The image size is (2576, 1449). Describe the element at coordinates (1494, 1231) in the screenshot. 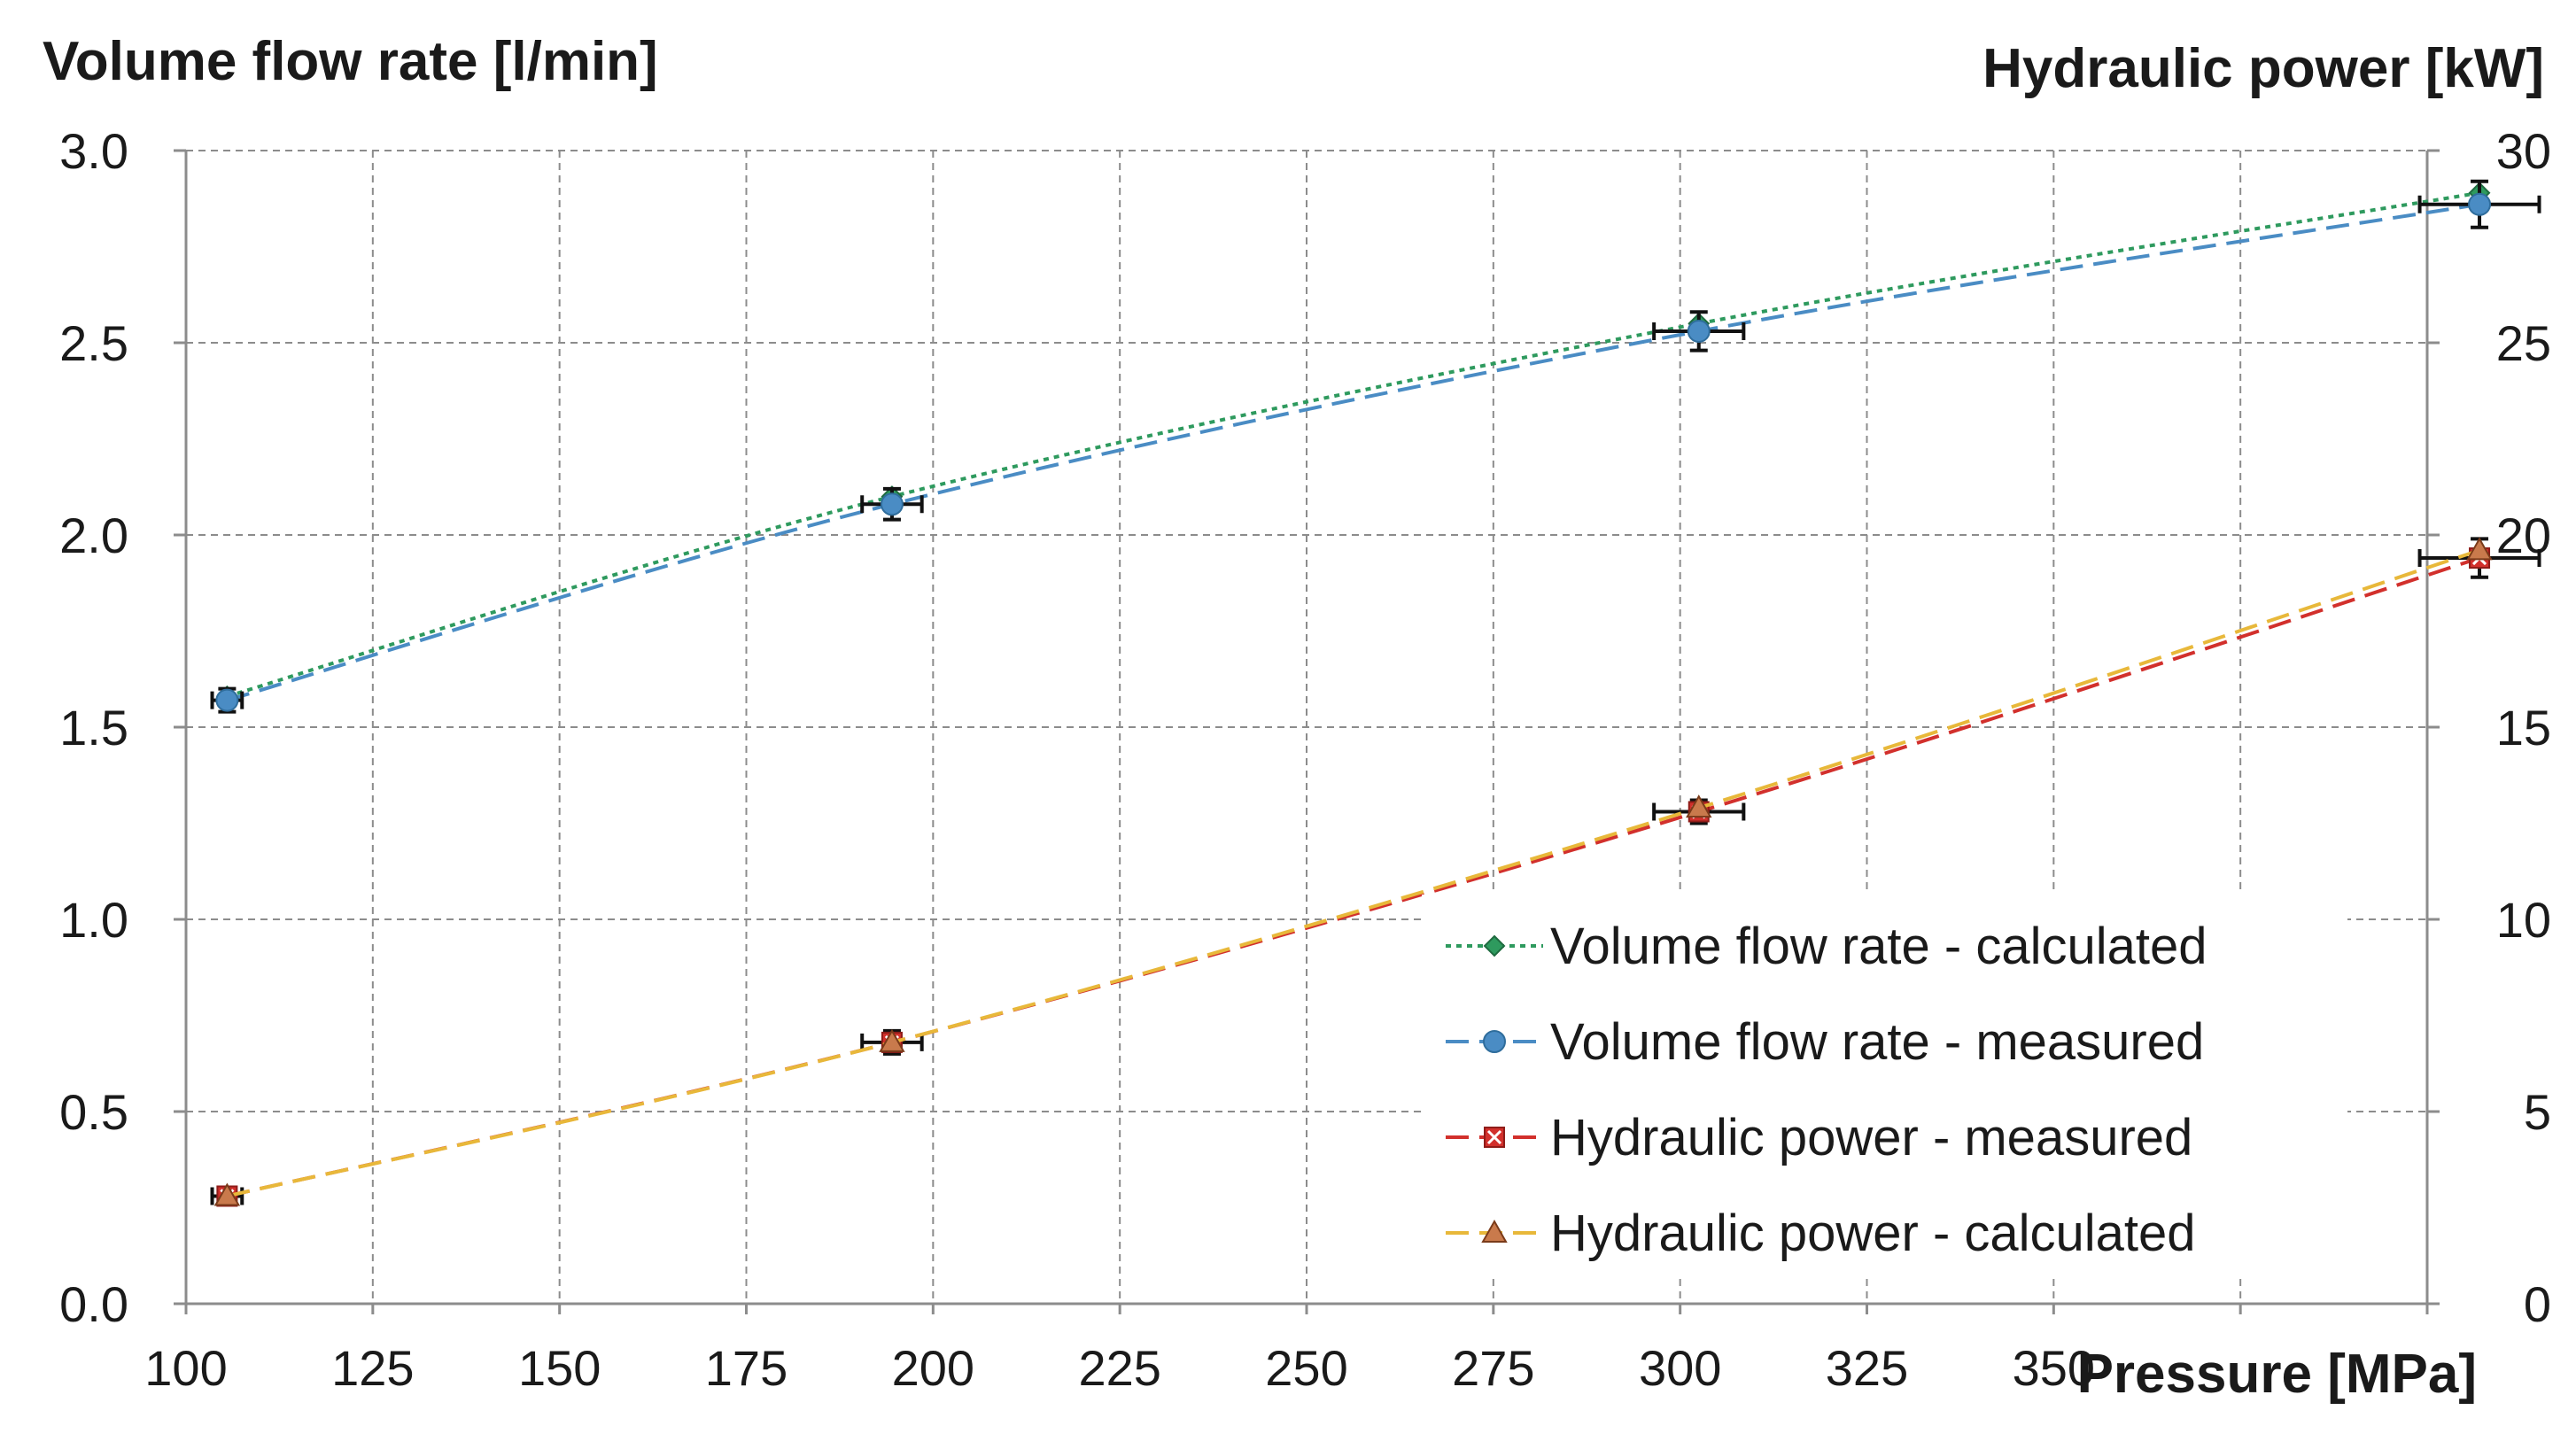

I see `legend-marker-hydraulic-power-calculated` at that location.